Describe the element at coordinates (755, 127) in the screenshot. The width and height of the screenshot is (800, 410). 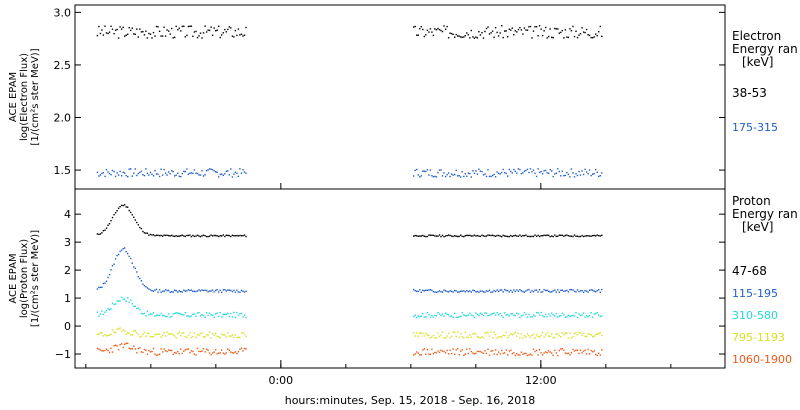
I see `legend-item: 175-315` at that location.